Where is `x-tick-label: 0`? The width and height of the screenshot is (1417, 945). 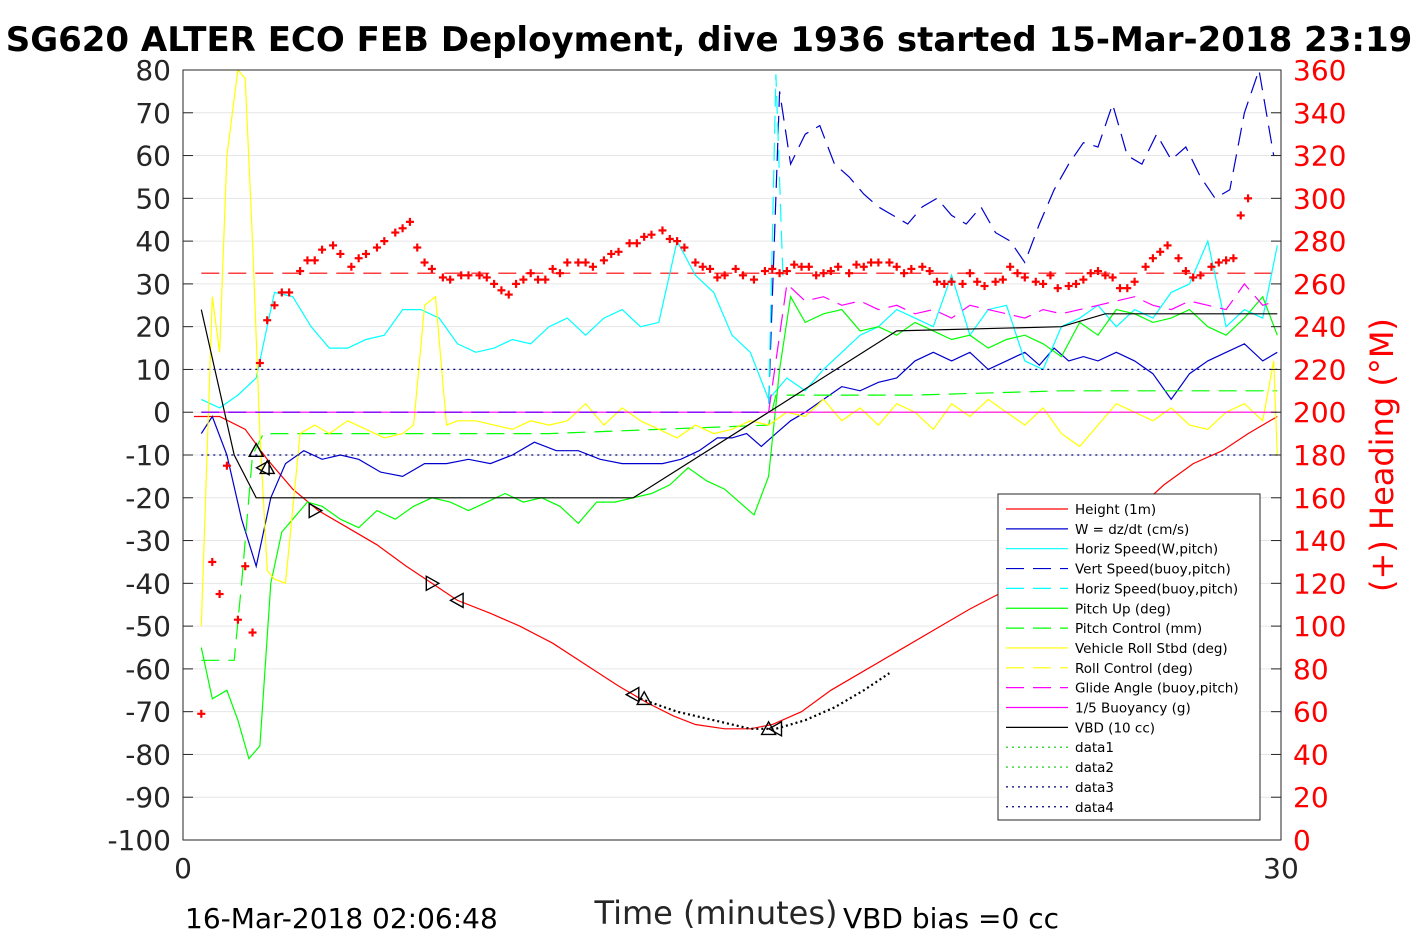 x-tick-label: 0 is located at coordinates (183, 868).